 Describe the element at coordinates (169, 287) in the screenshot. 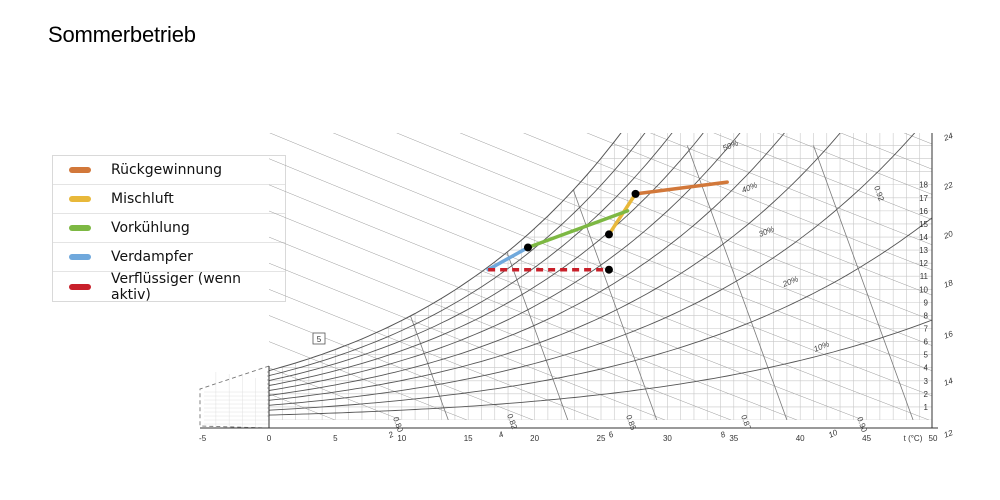

I see `legend-item-verfluessiger: Verflüssiger (wenn aktiv)` at that location.